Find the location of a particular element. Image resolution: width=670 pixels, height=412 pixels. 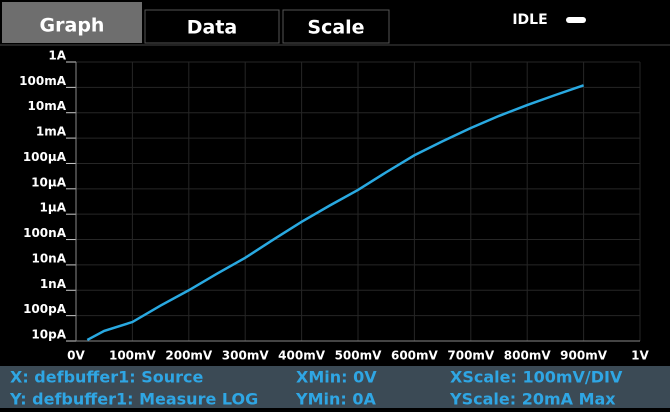

x-tick-label: 0V is located at coordinates (76, 356).